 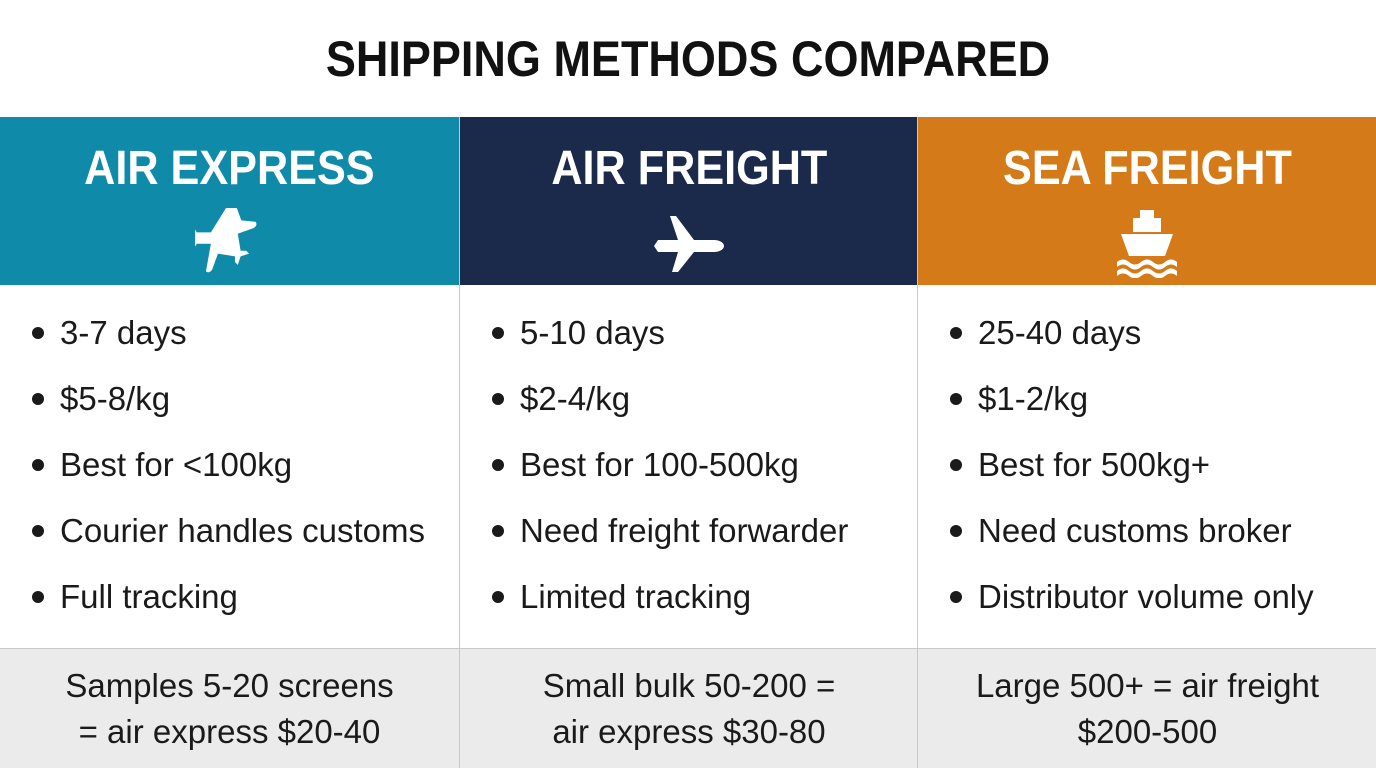 I want to click on bullet-text: Need customs broker, so click(x=1135, y=530).